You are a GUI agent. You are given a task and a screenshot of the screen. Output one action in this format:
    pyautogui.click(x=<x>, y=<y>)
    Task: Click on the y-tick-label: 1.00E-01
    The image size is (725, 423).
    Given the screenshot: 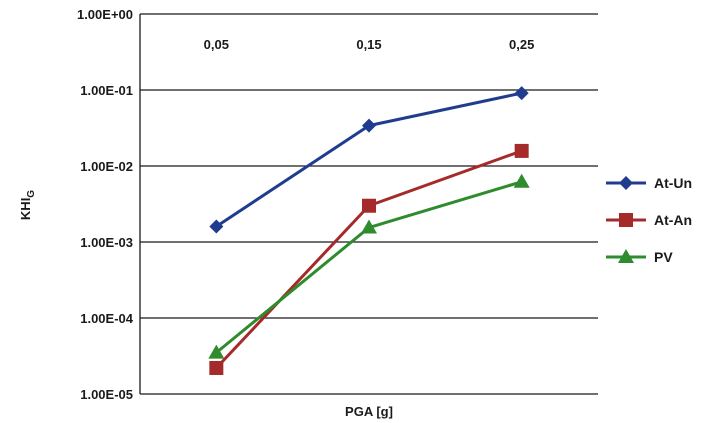 What is the action you would take?
    pyautogui.click(x=106, y=90)
    